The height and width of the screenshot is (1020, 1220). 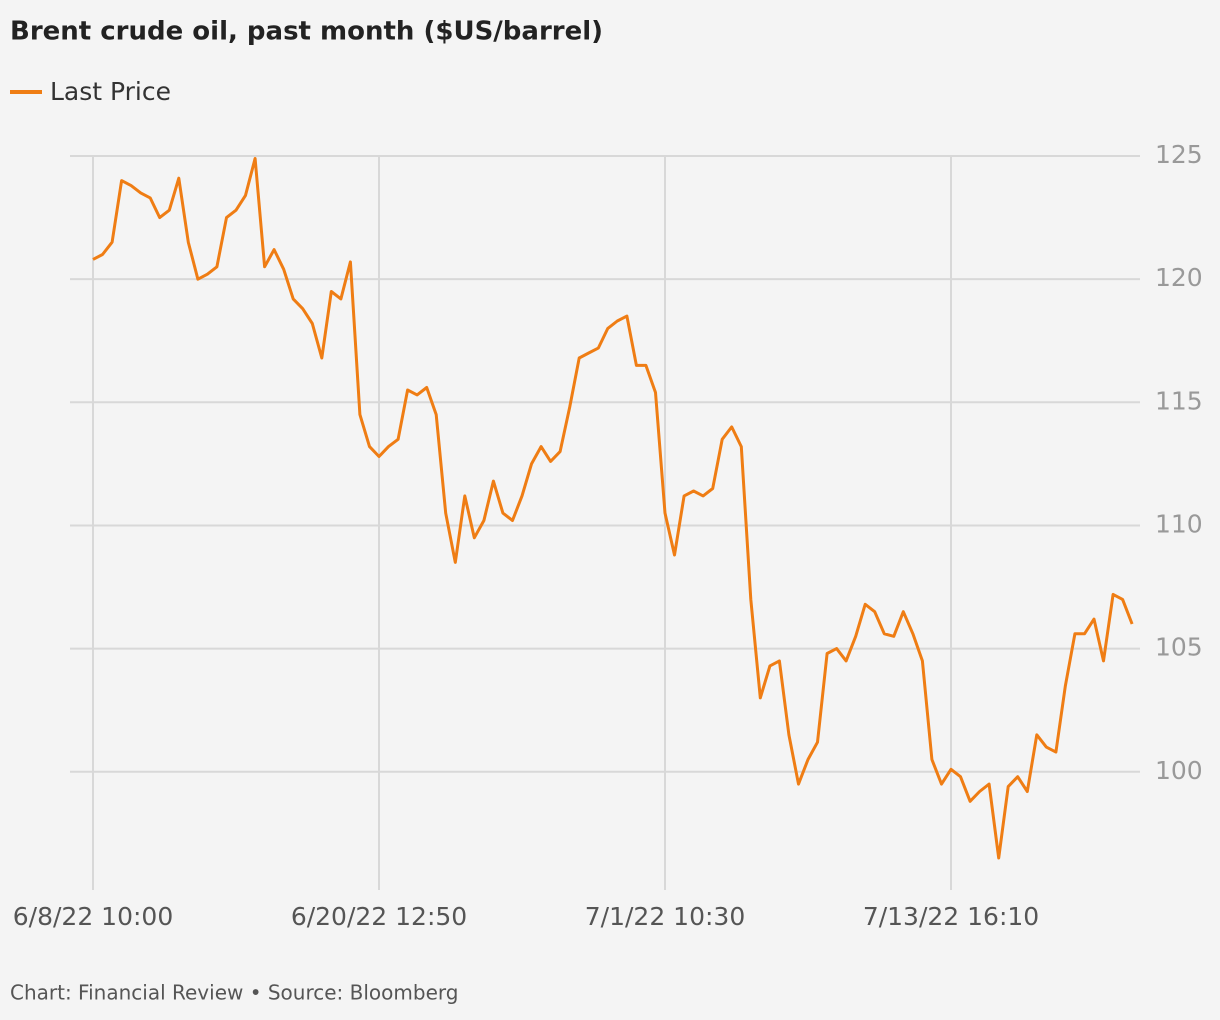 I want to click on y-tick-label: 120, so click(x=1179, y=277).